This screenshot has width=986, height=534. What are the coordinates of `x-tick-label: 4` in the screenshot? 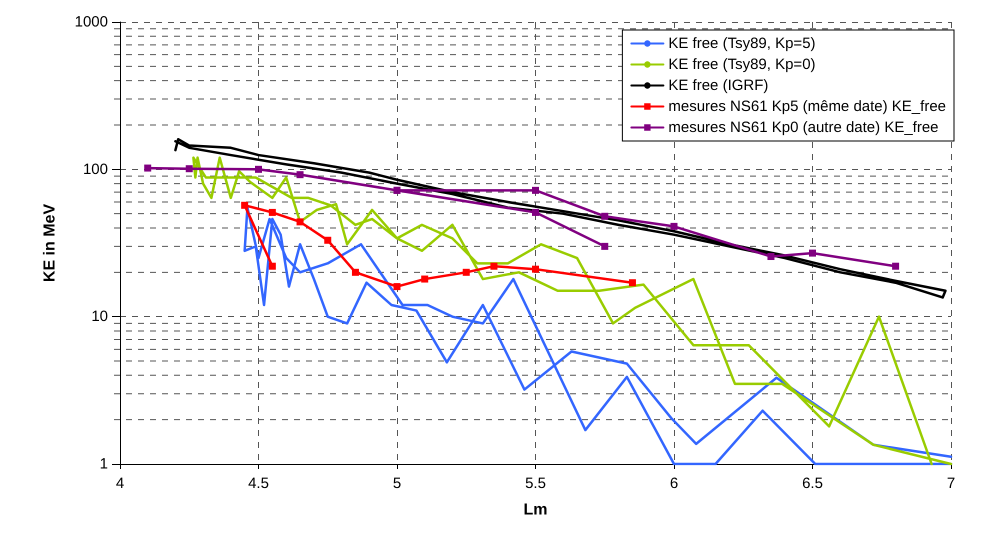 It's located at (120, 483).